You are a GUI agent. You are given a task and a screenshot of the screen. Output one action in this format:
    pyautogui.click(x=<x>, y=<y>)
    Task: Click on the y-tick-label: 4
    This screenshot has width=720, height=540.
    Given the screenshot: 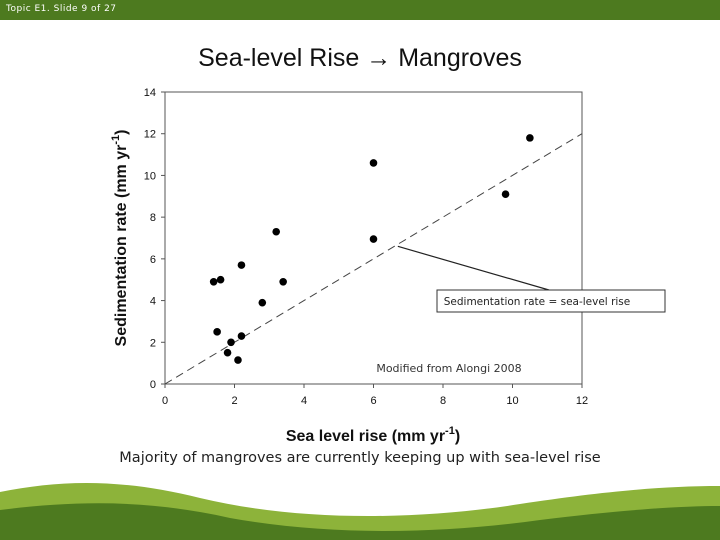 What is the action you would take?
    pyautogui.click(x=153, y=302)
    